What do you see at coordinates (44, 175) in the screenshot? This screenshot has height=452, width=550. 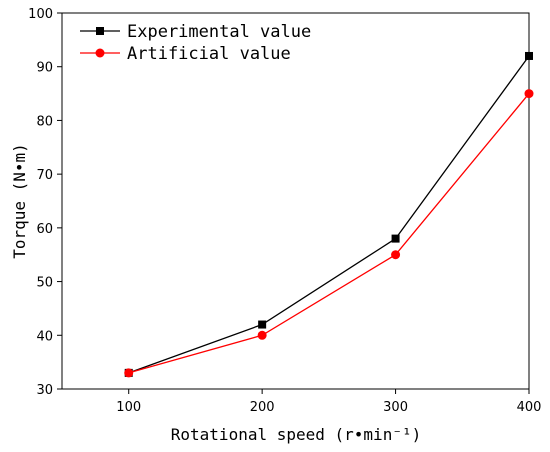 I see `y-tick-label: 70` at bounding box center [44, 175].